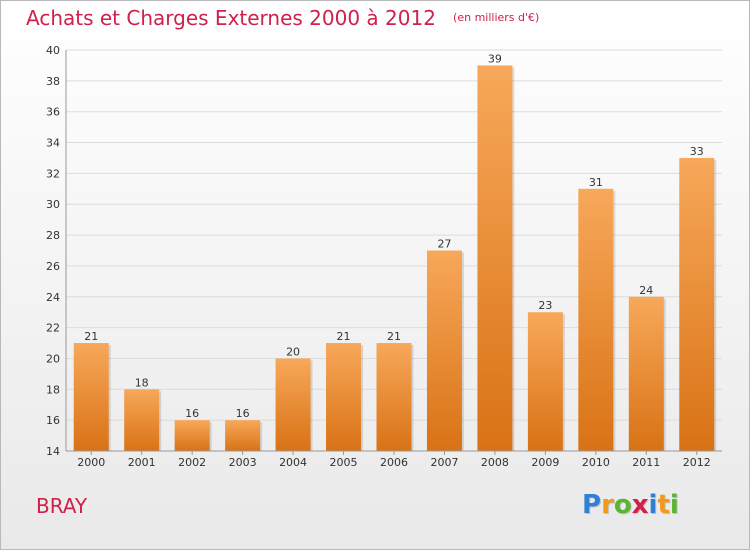  I want to click on y-tick-label: 22, so click(53, 328).